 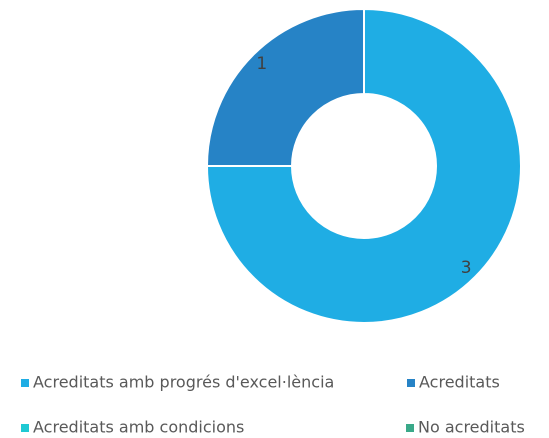 What do you see at coordinates (466, 268) in the screenshot?
I see `data-label: 3` at bounding box center [466, 268].